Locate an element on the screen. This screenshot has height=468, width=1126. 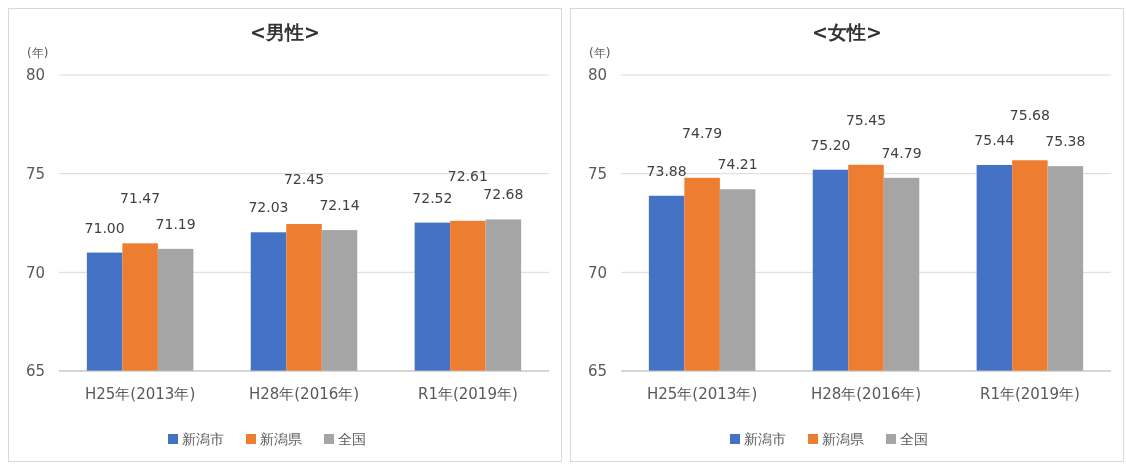
data-label: 75.44 is located at coordinates (994, 139).